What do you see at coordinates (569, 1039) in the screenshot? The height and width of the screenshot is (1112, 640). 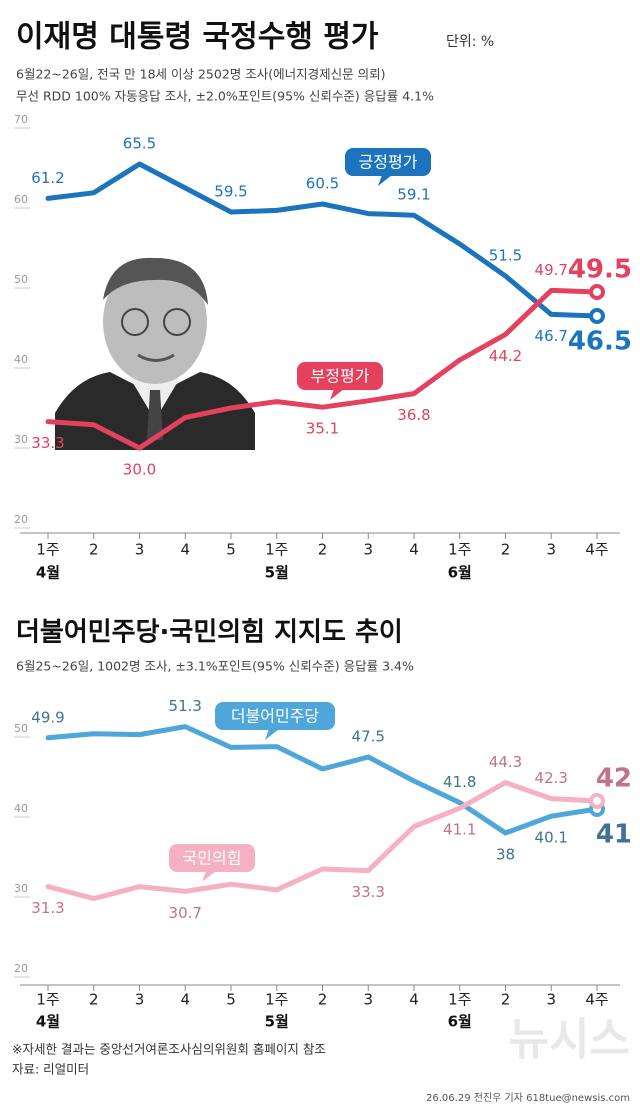 I see `logo: 뉴시스` at bounding box center [569, 1039].